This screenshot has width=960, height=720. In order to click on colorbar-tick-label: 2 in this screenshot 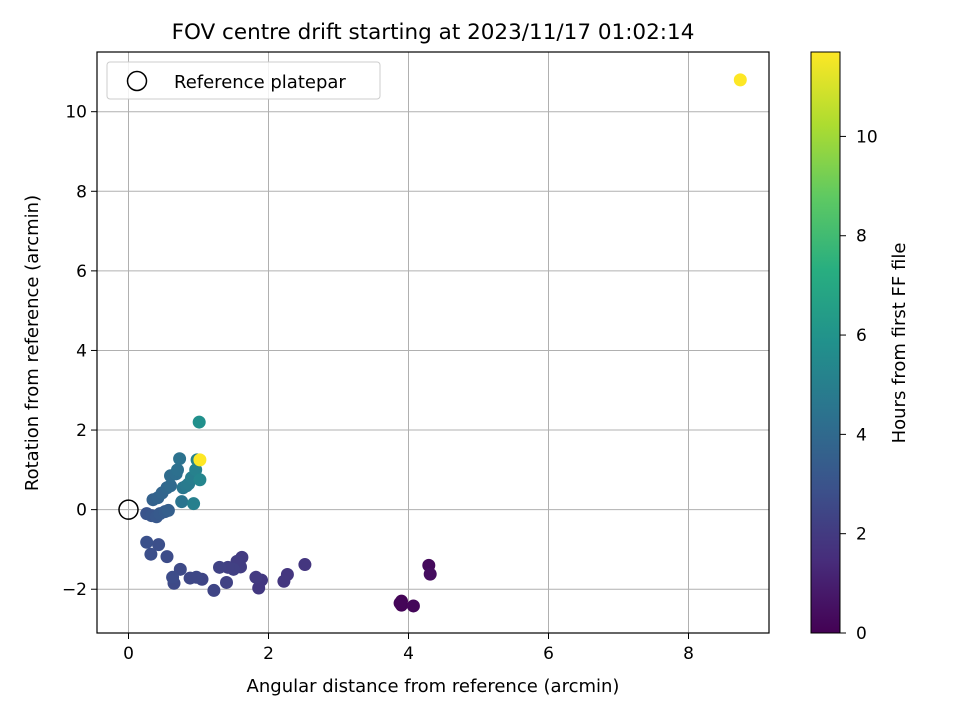, I will do `click(861, 535)`.